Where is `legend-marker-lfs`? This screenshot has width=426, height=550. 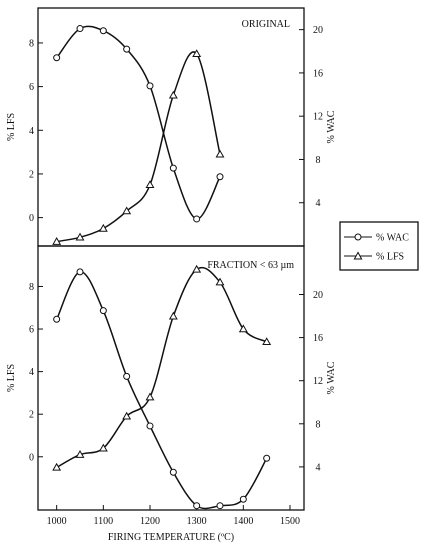
legend-marker-lfs is located at coordinates (358, 255).